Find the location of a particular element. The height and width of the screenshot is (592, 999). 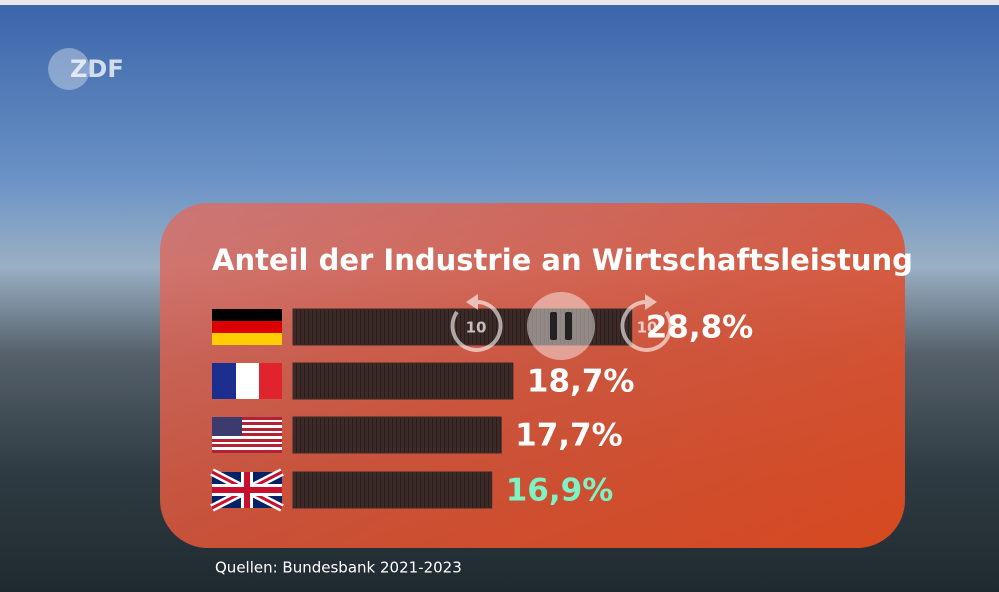

player-controls: 10 10 is located at coordinates (561, 326).